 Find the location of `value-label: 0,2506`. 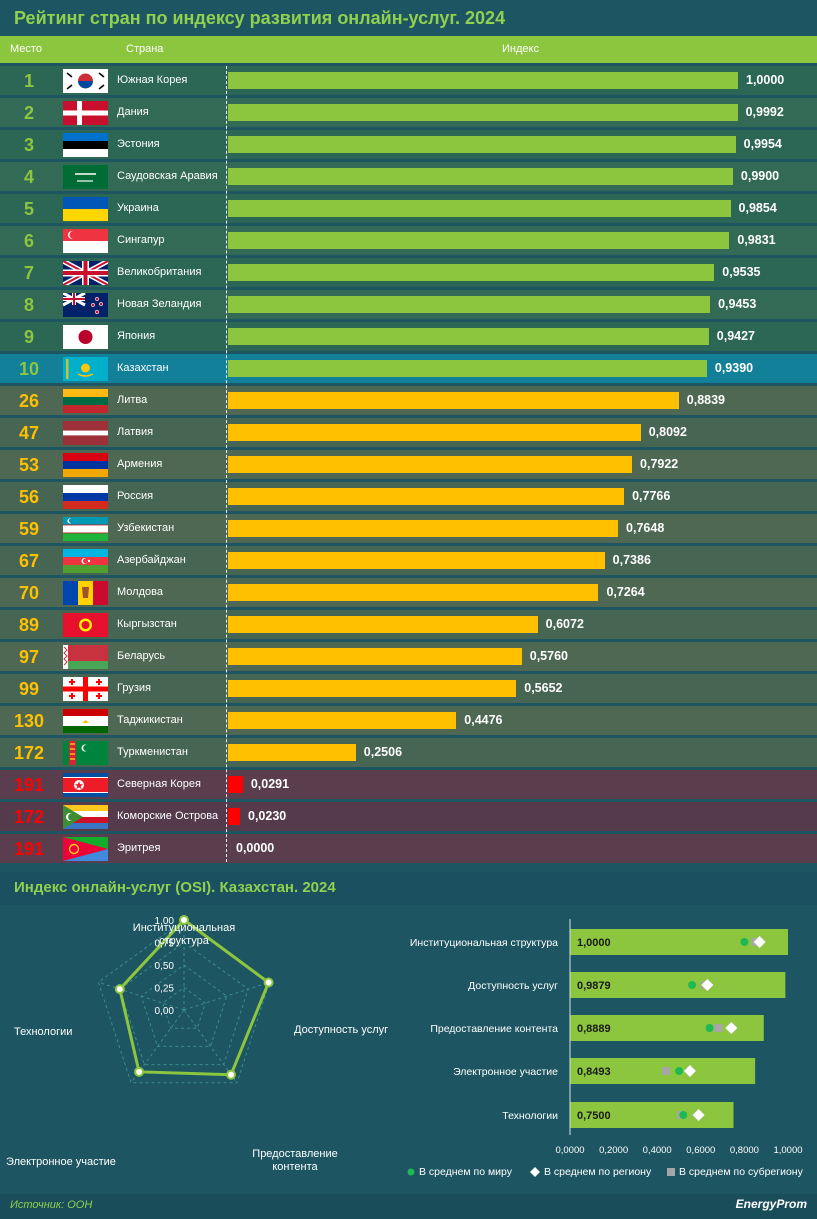

value-label: 0,2506 is located at coordinates (383, 752).